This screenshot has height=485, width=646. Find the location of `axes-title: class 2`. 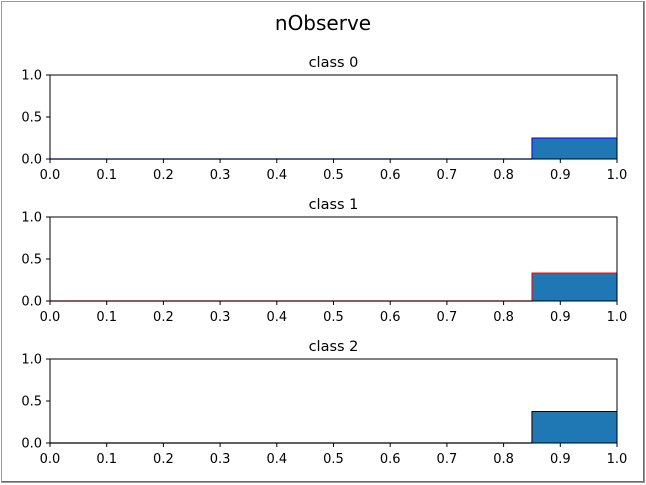

axes-title: class 2 is located at coordinates (334, 347).